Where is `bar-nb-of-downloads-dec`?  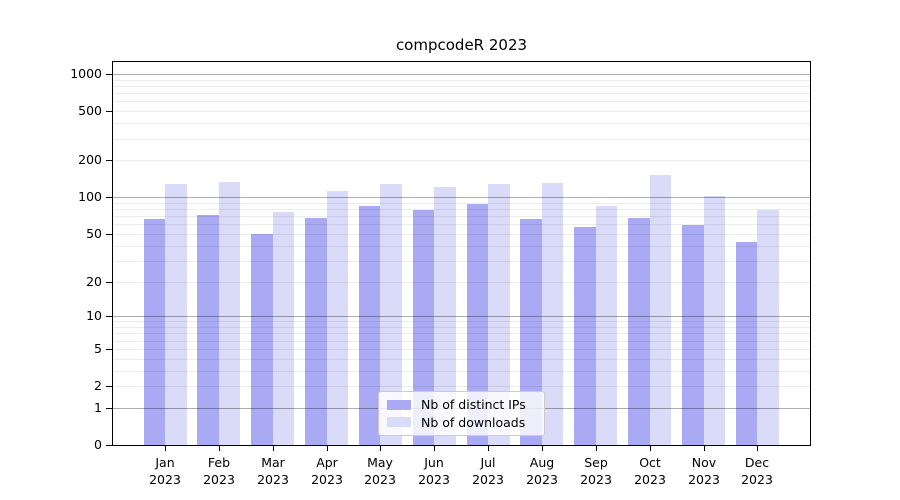
bar-nb-of-downloads-dec is located at coordinates (768, 327).